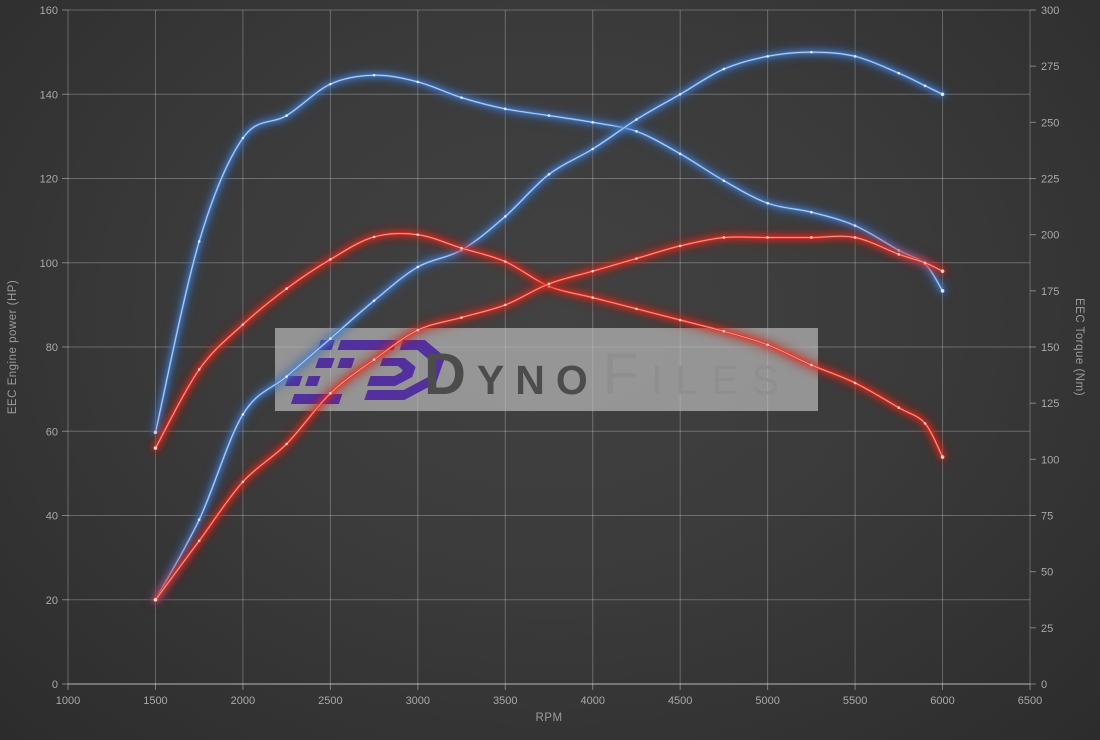 This screenshot has height=740, width=1100. What do you see at coordinates (49, 95) in the screenshot?
I see `y-left-tick-label: 140` at bounding box center [49, 95].